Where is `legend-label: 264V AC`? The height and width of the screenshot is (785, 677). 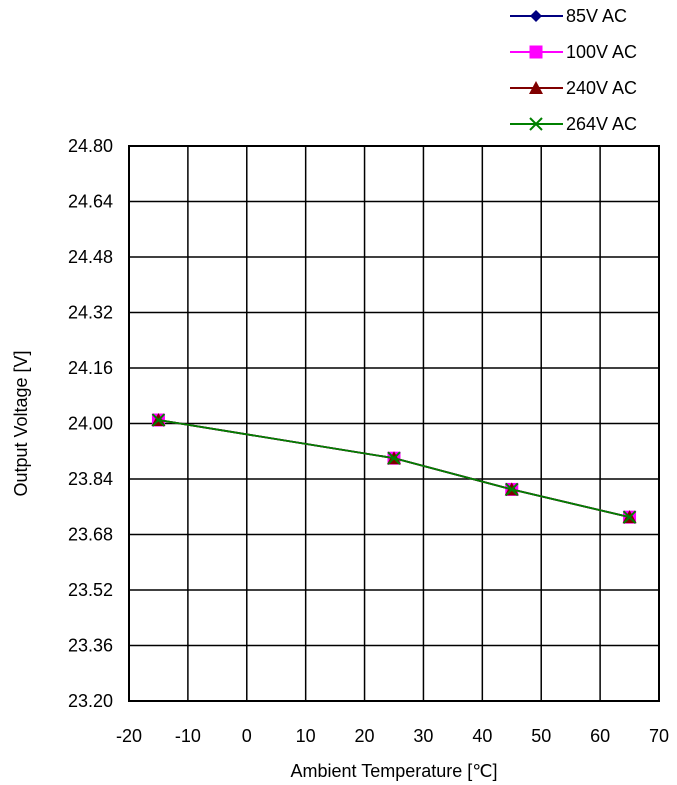
legend-label: 264V AC is located at coordinates (601, 124).